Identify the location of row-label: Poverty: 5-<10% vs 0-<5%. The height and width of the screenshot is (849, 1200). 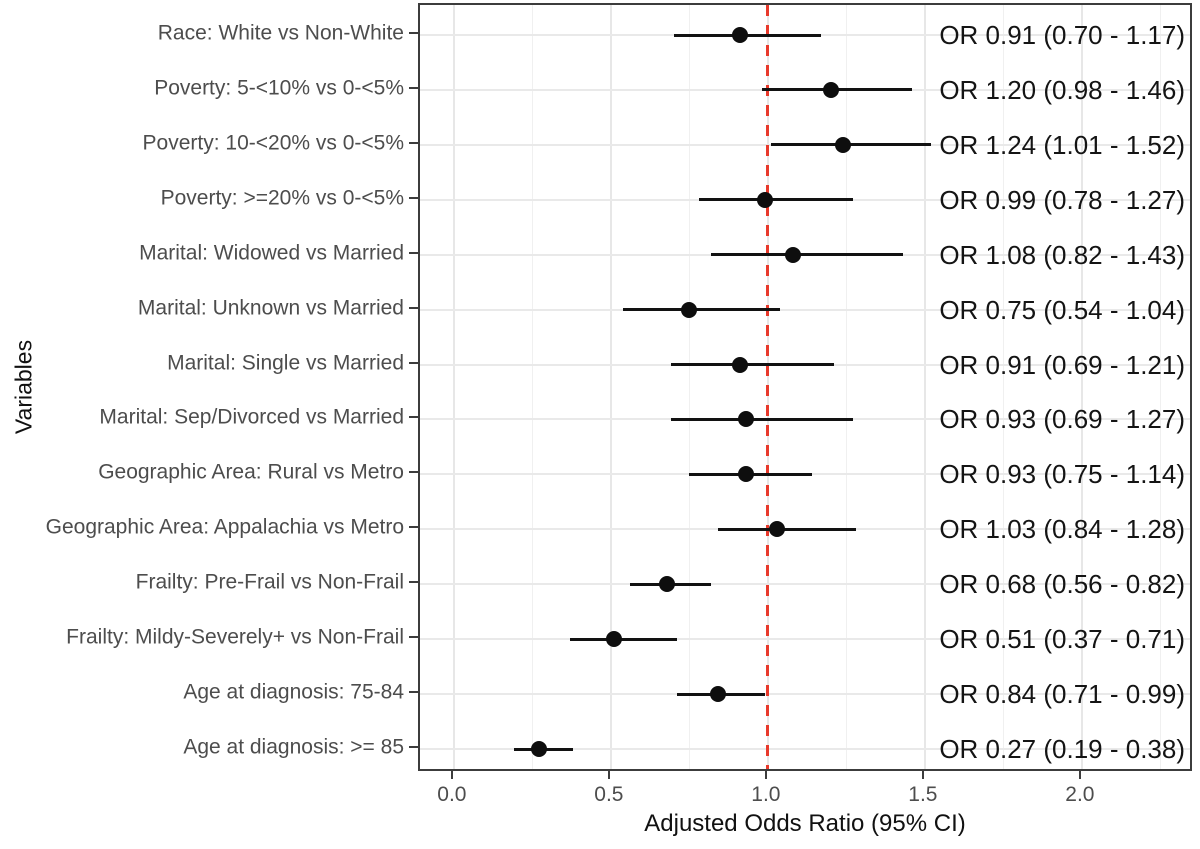
(279, 88).